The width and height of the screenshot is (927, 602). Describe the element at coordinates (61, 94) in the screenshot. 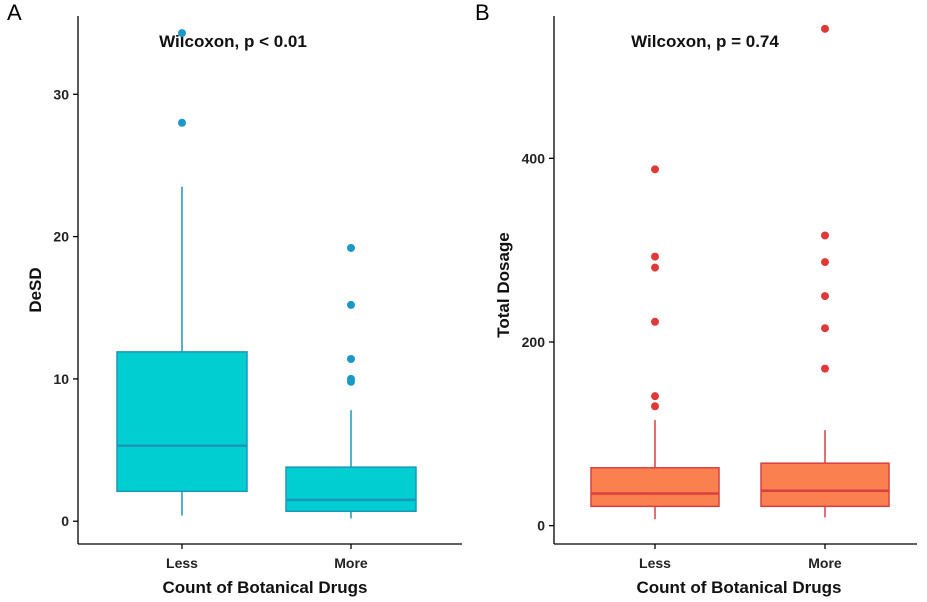

I see `panel-a-y-tick-label: 30` at that location.